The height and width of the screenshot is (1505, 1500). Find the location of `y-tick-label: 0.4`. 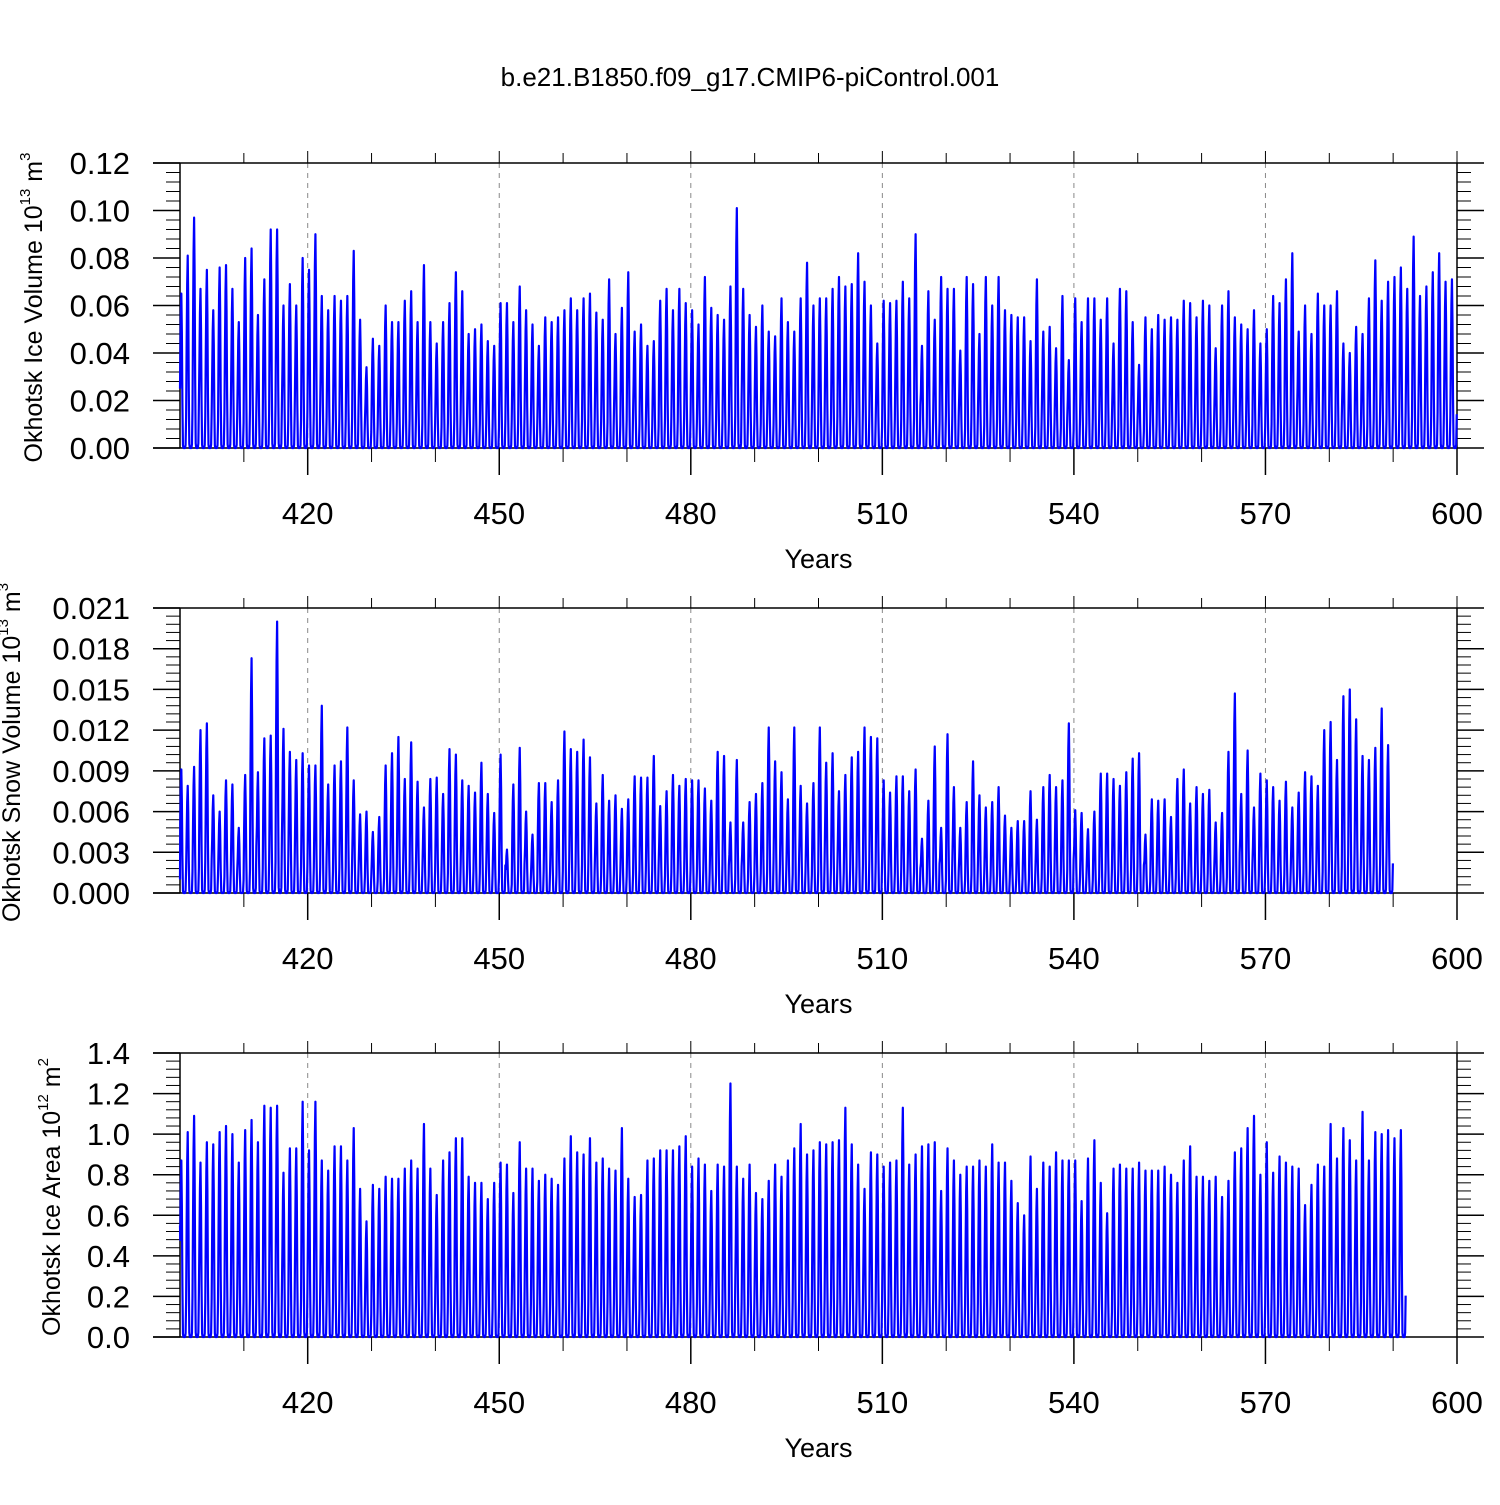

y-tick-label: 0.4 is located at coordinates (108, 1256).